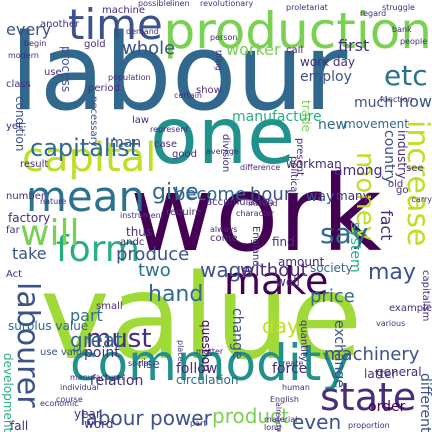  I want to click on cloud-word: new, so click(332, 125).